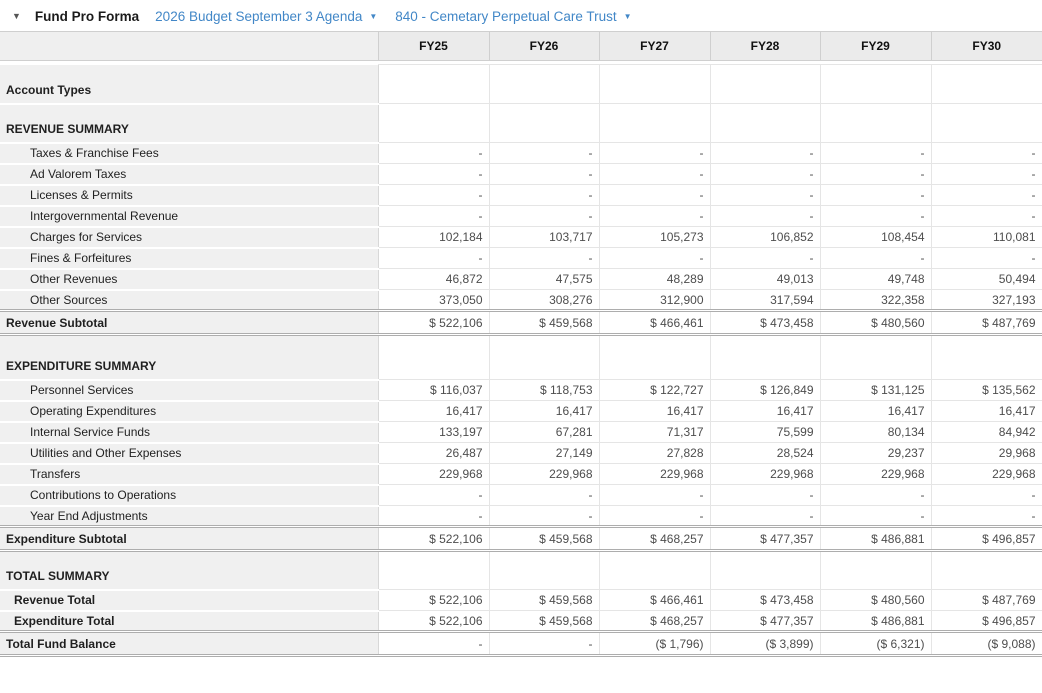 The image size is (1042, 693). I want to click on row-label: Personnel Services, so click(189, 390).